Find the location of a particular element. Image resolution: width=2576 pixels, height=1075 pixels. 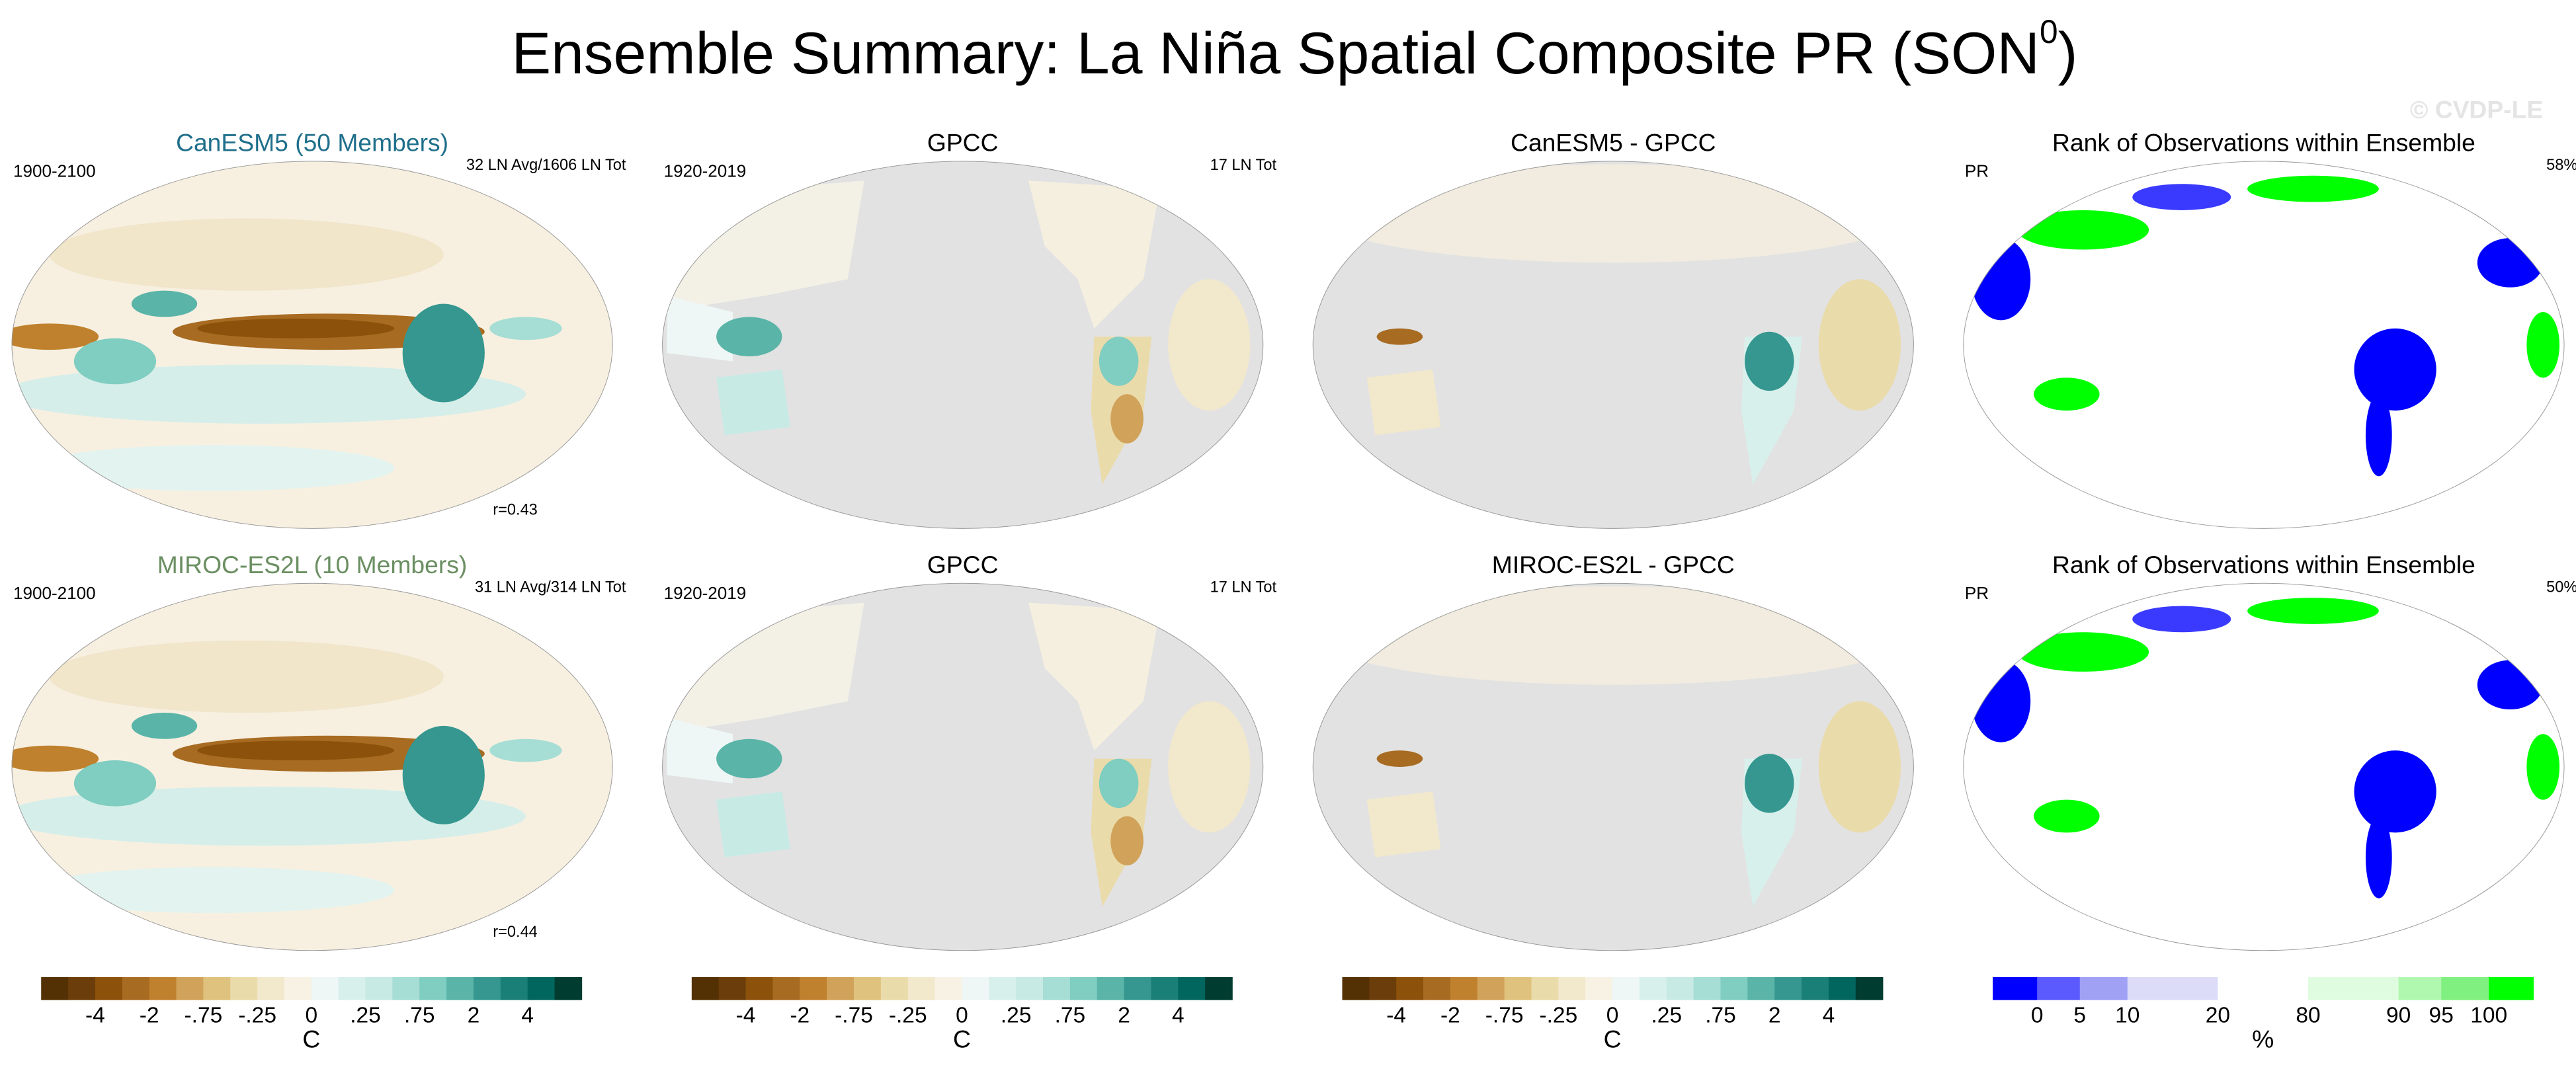

count-label: 32 LN Avg/1606 LN Tot is located at coordinates (546, 164).